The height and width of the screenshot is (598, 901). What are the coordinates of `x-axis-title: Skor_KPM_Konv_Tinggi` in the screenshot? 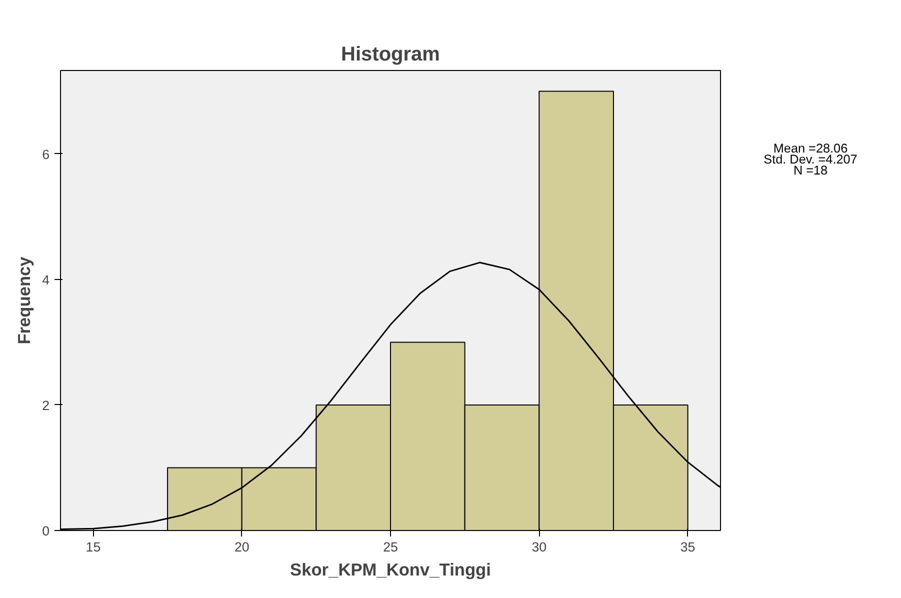 It's located at (390, 570).